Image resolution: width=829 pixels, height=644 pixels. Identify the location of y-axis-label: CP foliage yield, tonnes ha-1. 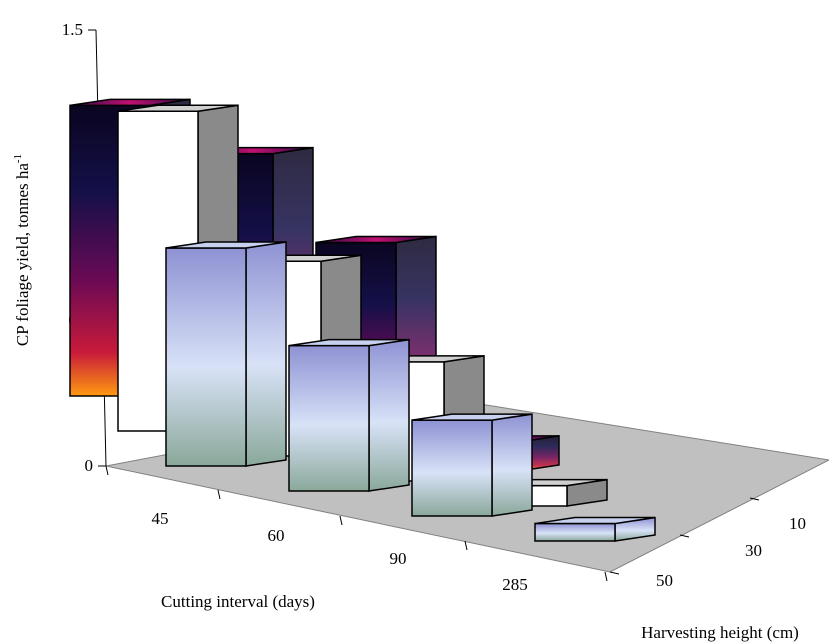
(22, 250).